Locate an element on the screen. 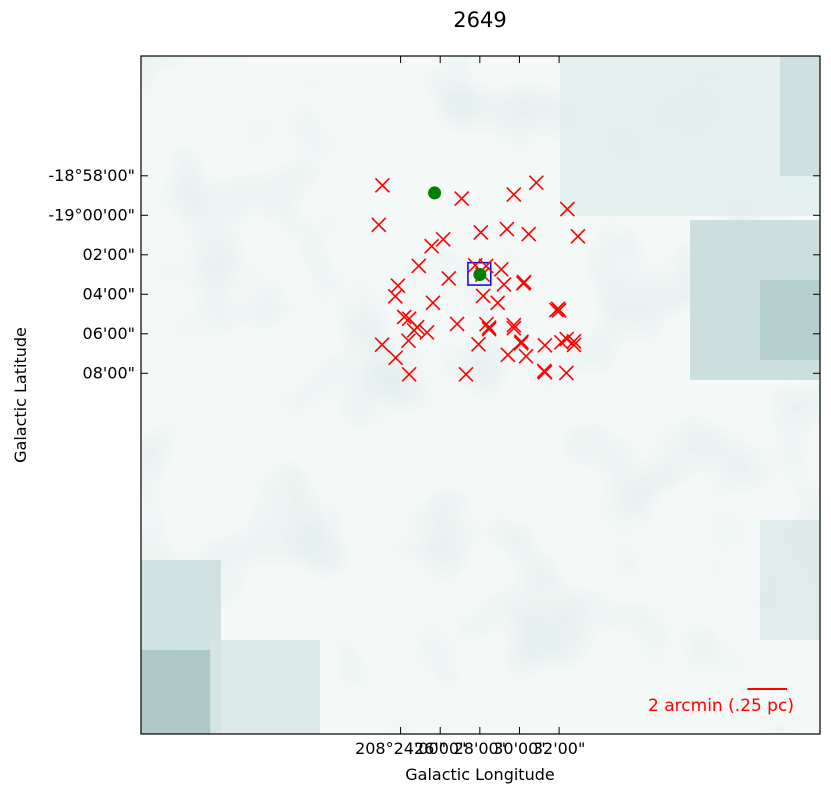 The image size is (831, 795). marks-layer is located at coordinates (478, 278).